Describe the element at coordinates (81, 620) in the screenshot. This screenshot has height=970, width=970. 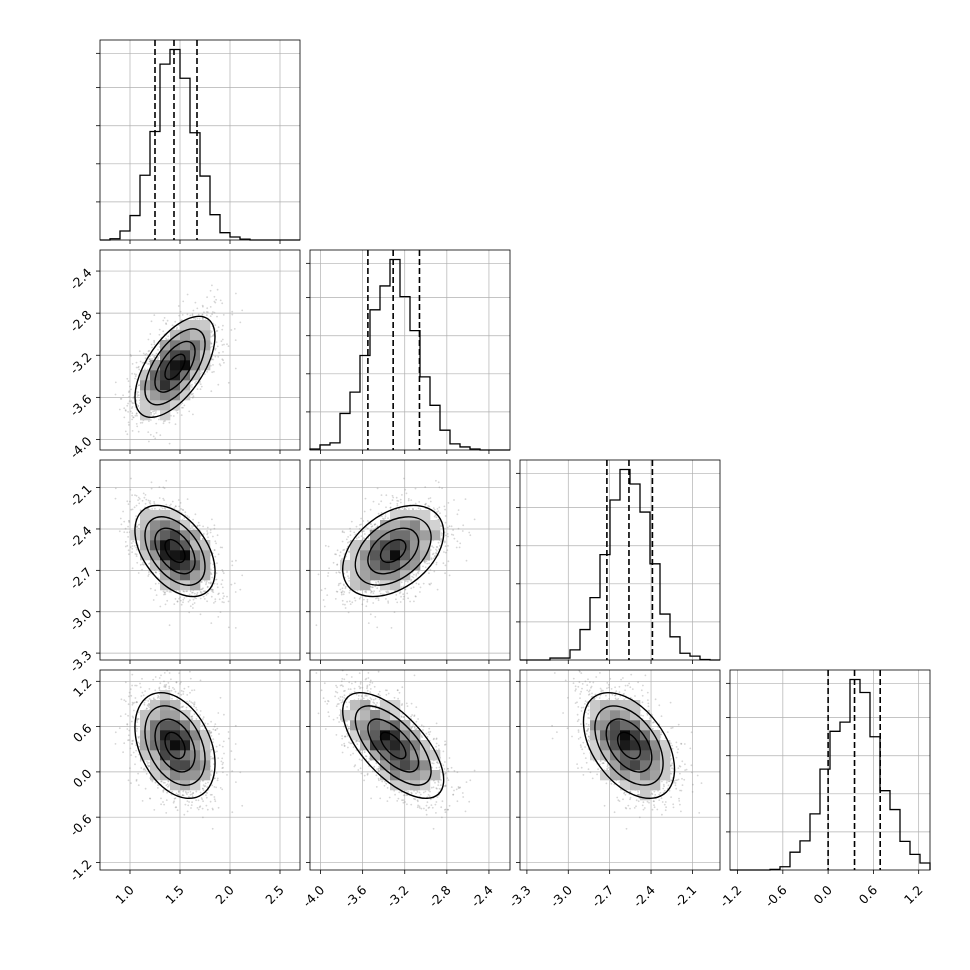
I see `y-tick-label-2-1: -3.0` at that location.